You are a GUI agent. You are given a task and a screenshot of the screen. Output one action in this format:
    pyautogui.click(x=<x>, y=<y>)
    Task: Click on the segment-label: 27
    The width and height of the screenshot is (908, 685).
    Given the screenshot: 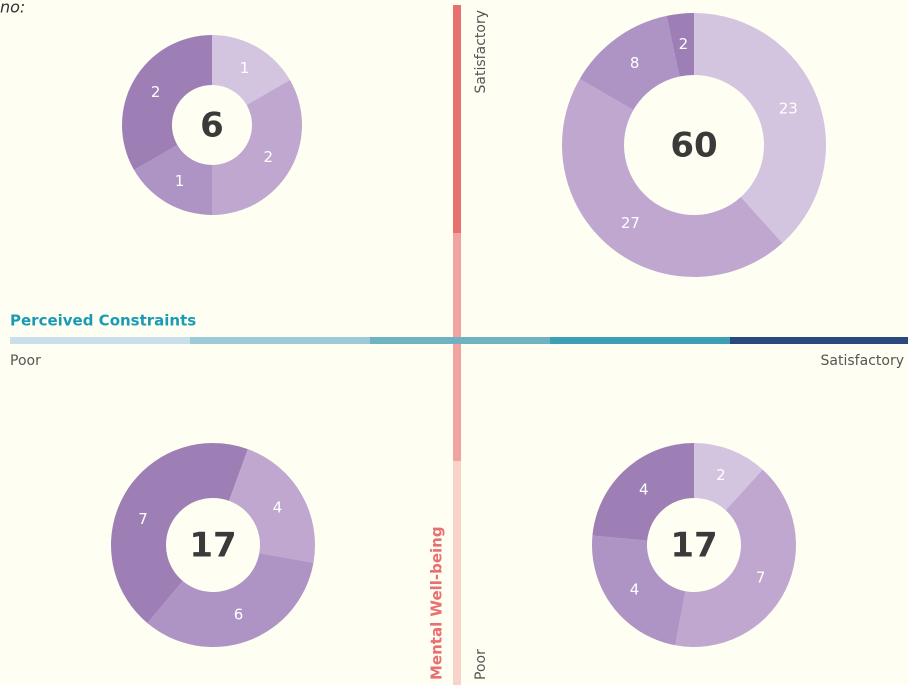 What is the action you would take?
    pyautogui.click(x=630, y=223)
    